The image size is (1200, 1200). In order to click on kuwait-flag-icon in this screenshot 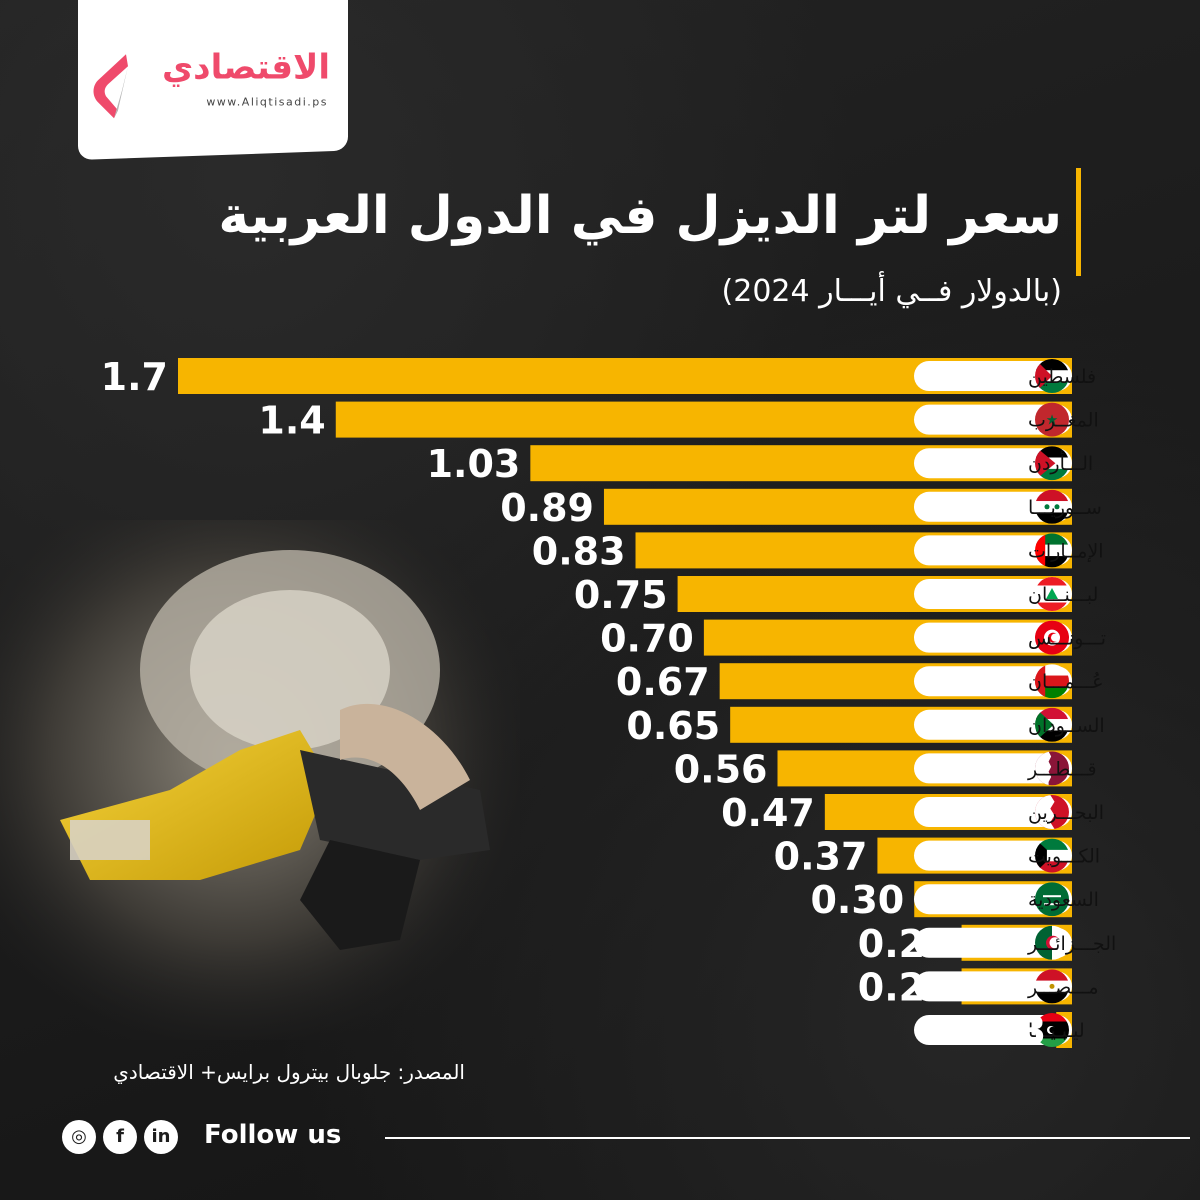, I will do `click(1052, 855)`.